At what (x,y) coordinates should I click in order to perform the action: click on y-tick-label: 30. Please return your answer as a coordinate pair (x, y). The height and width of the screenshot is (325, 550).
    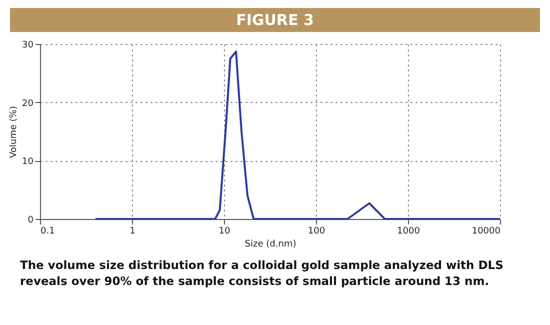
    Looking at the image, I should click on (28, 45).